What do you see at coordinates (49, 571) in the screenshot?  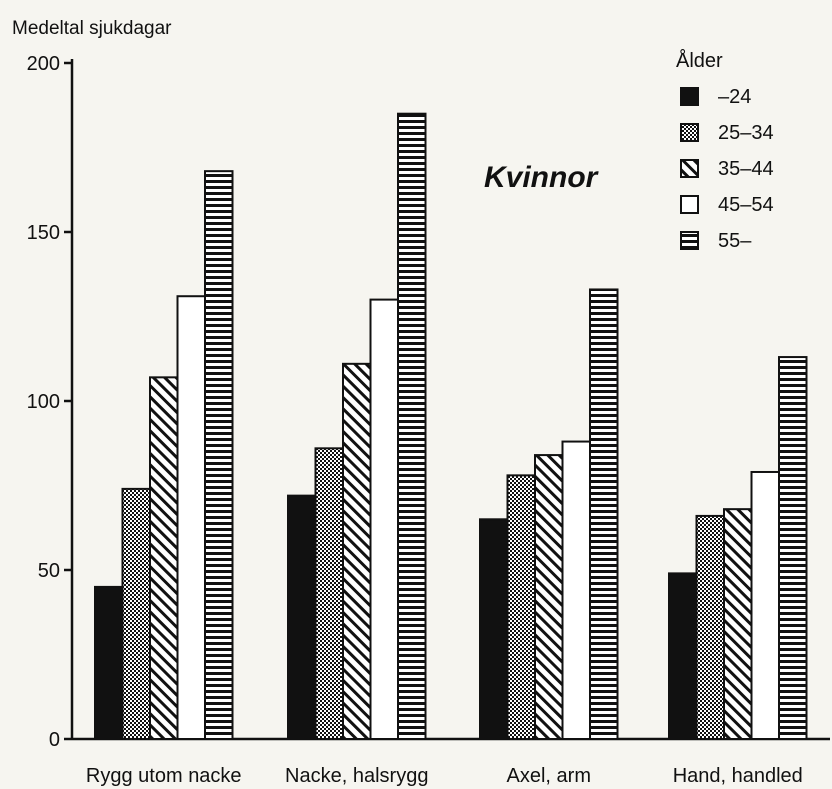 I see `y-tick-label: 50` at bounding box center [49, 571].